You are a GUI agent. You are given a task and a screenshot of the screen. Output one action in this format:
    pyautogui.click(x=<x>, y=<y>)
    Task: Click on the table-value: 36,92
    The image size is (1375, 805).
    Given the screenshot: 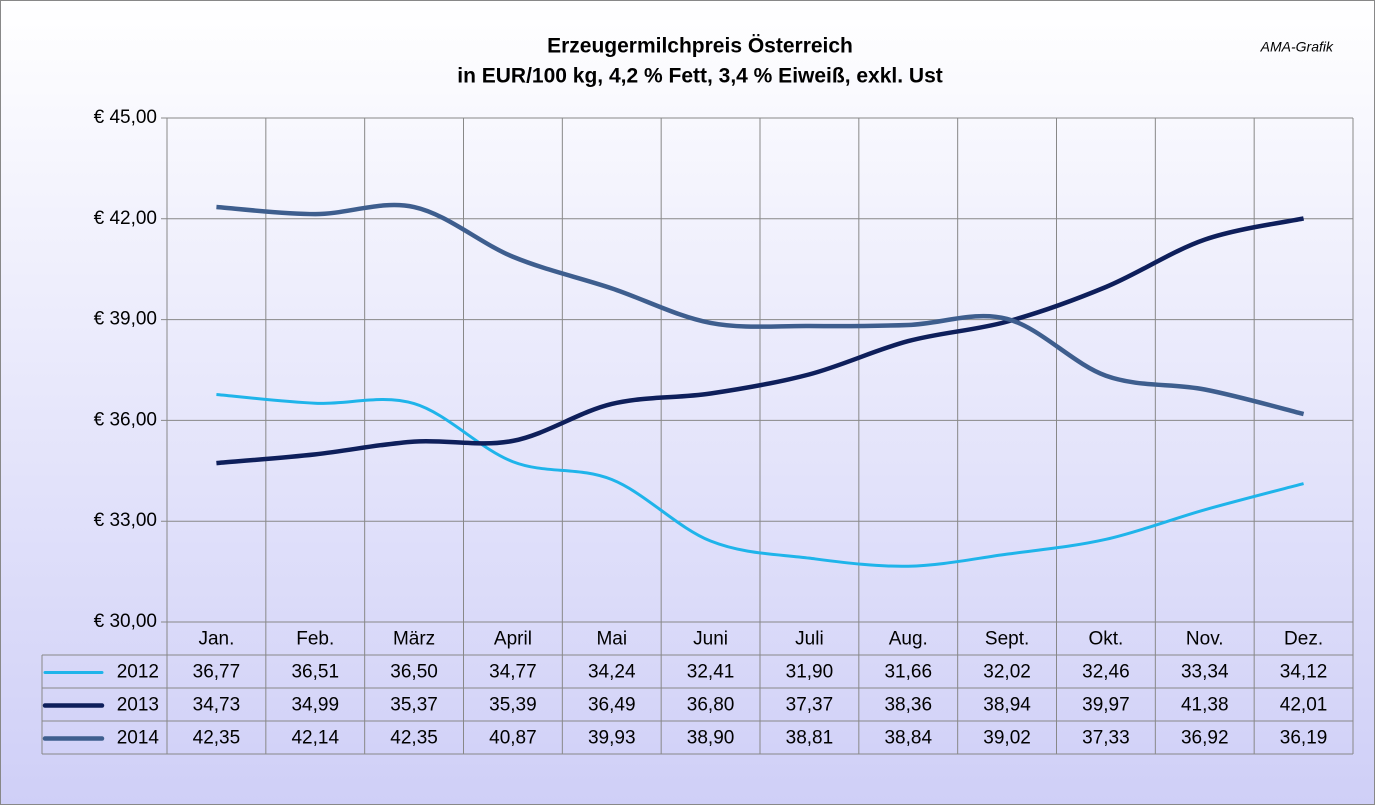 What is the action you would take?
    pyautogui.click(x=1205, y=738)
    